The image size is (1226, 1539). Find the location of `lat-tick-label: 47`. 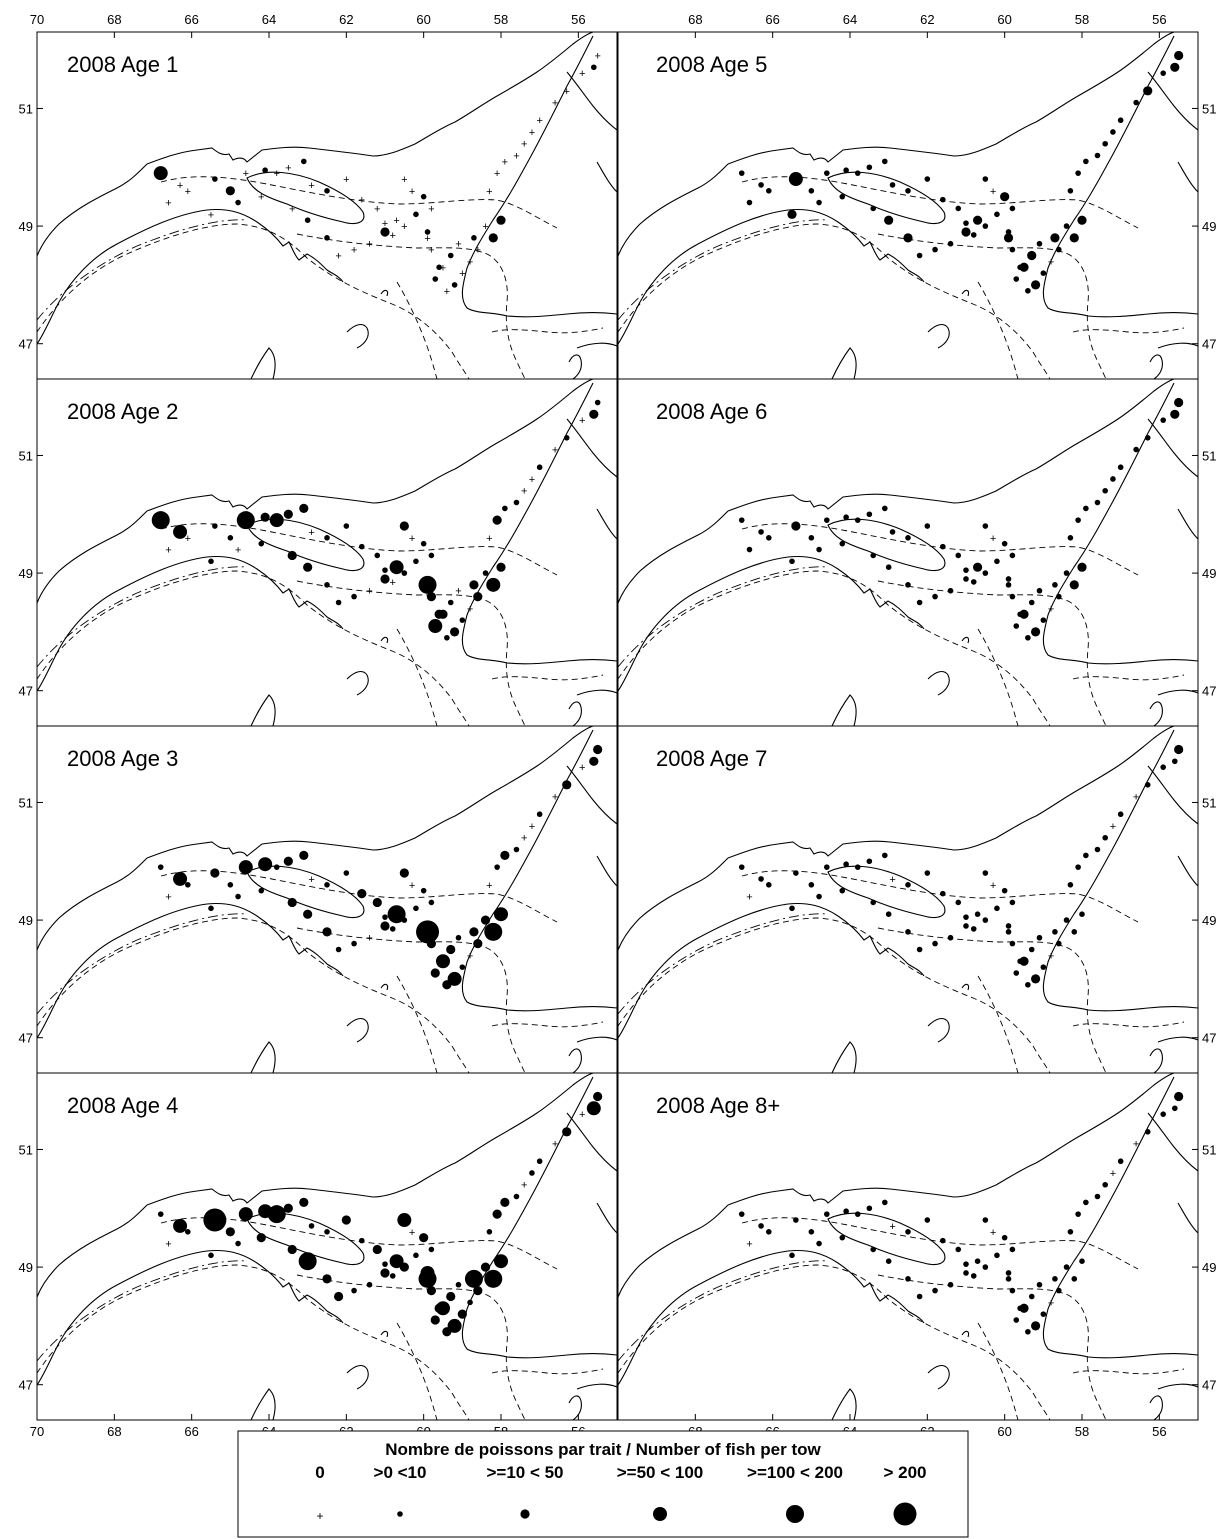

lat-tick-label: 47 is located at coordinates (1209, 691).